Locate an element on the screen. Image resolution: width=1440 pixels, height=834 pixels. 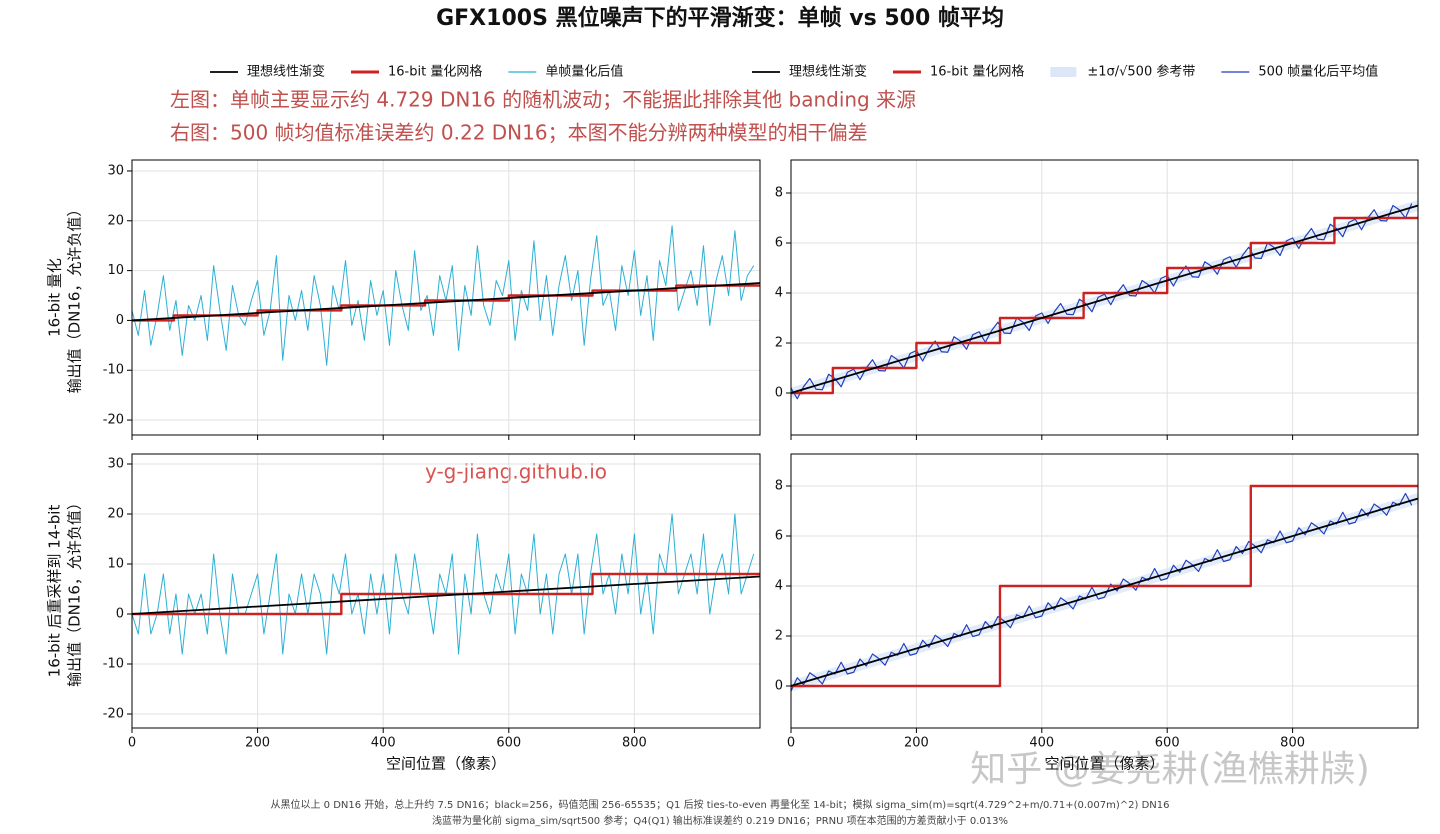
y-axis-label: 16-bit 量化 is located at coordinates (55, 297).